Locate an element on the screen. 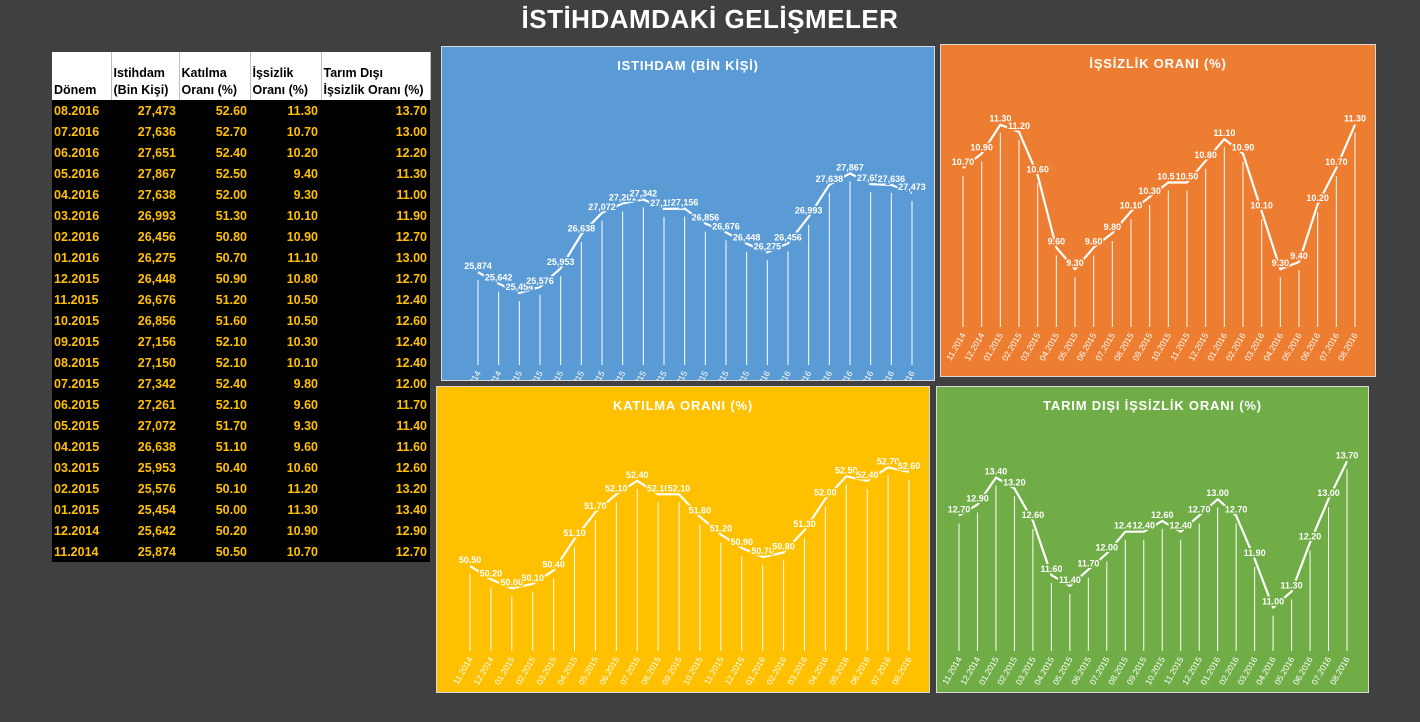 This screenshot has width=1420, height=722. data-label: 11.70 is located at coordinates (1088, 564).